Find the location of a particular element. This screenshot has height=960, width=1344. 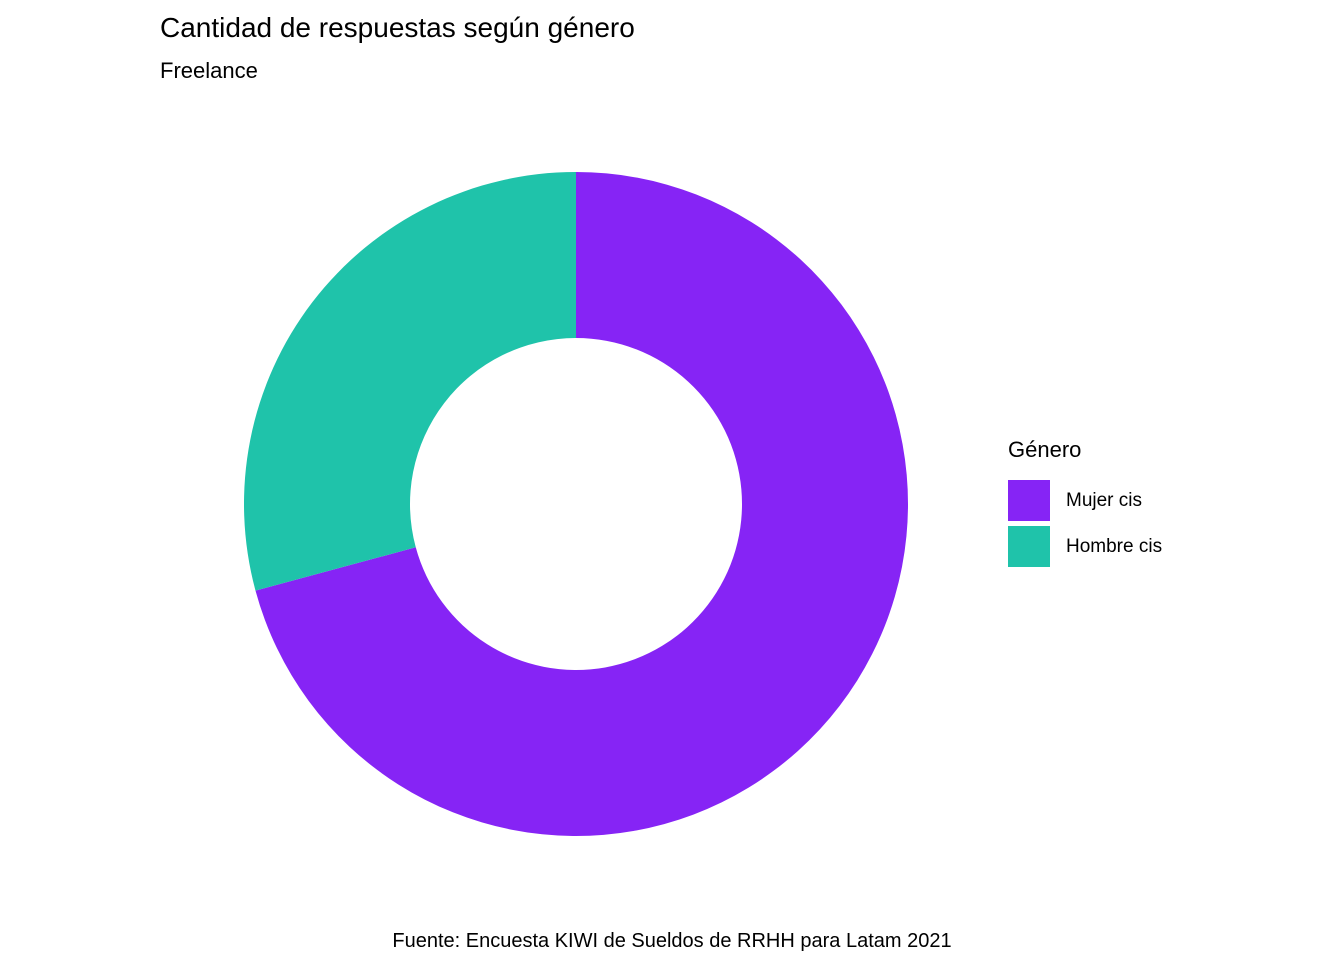

chart-subtitle: Freelance is located at coordinates (209, 70).